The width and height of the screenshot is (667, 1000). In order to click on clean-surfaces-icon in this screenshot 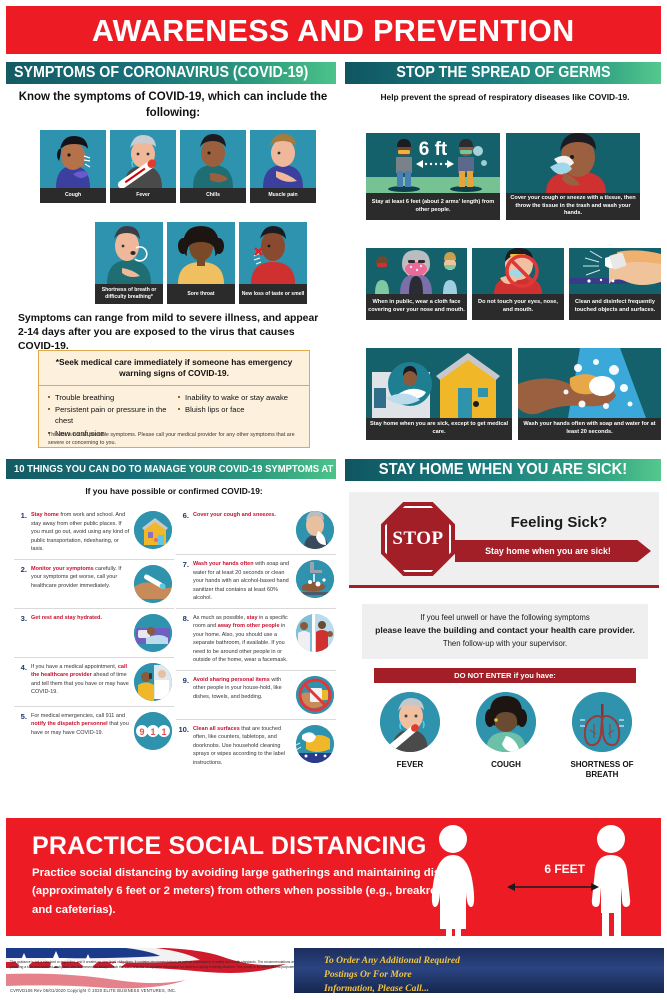, I will do `click(315, 743)`.